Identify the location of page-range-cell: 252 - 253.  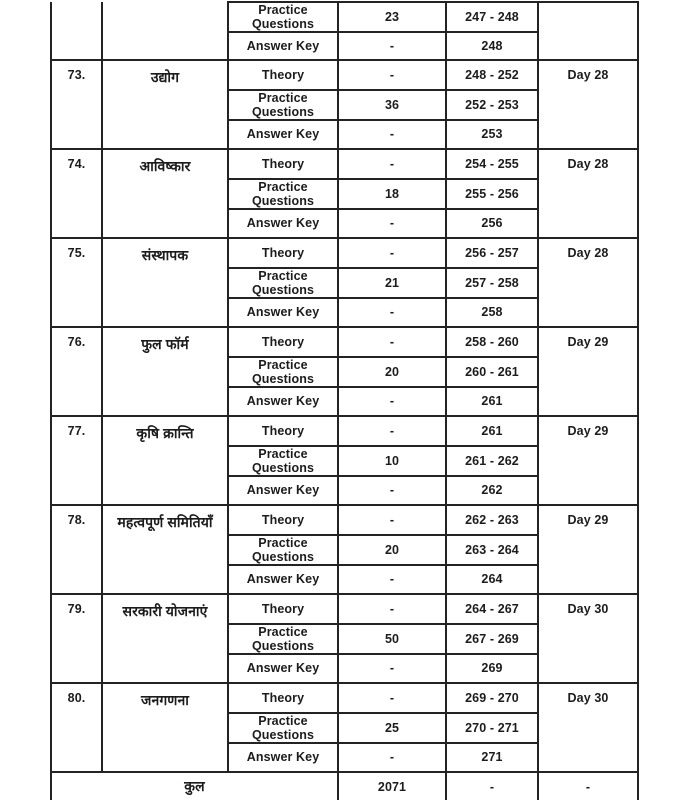
(492, 104).